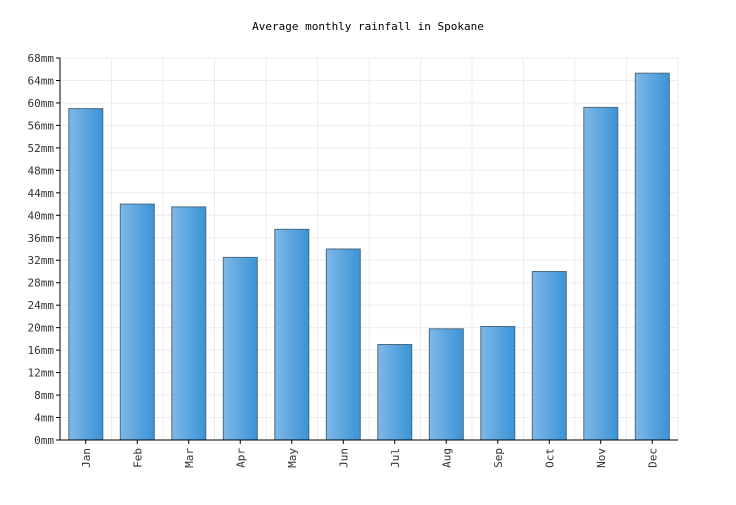 This screenshot has height=505, width=736. I want to click on x-tick-label: Sep, so click(498, 458).